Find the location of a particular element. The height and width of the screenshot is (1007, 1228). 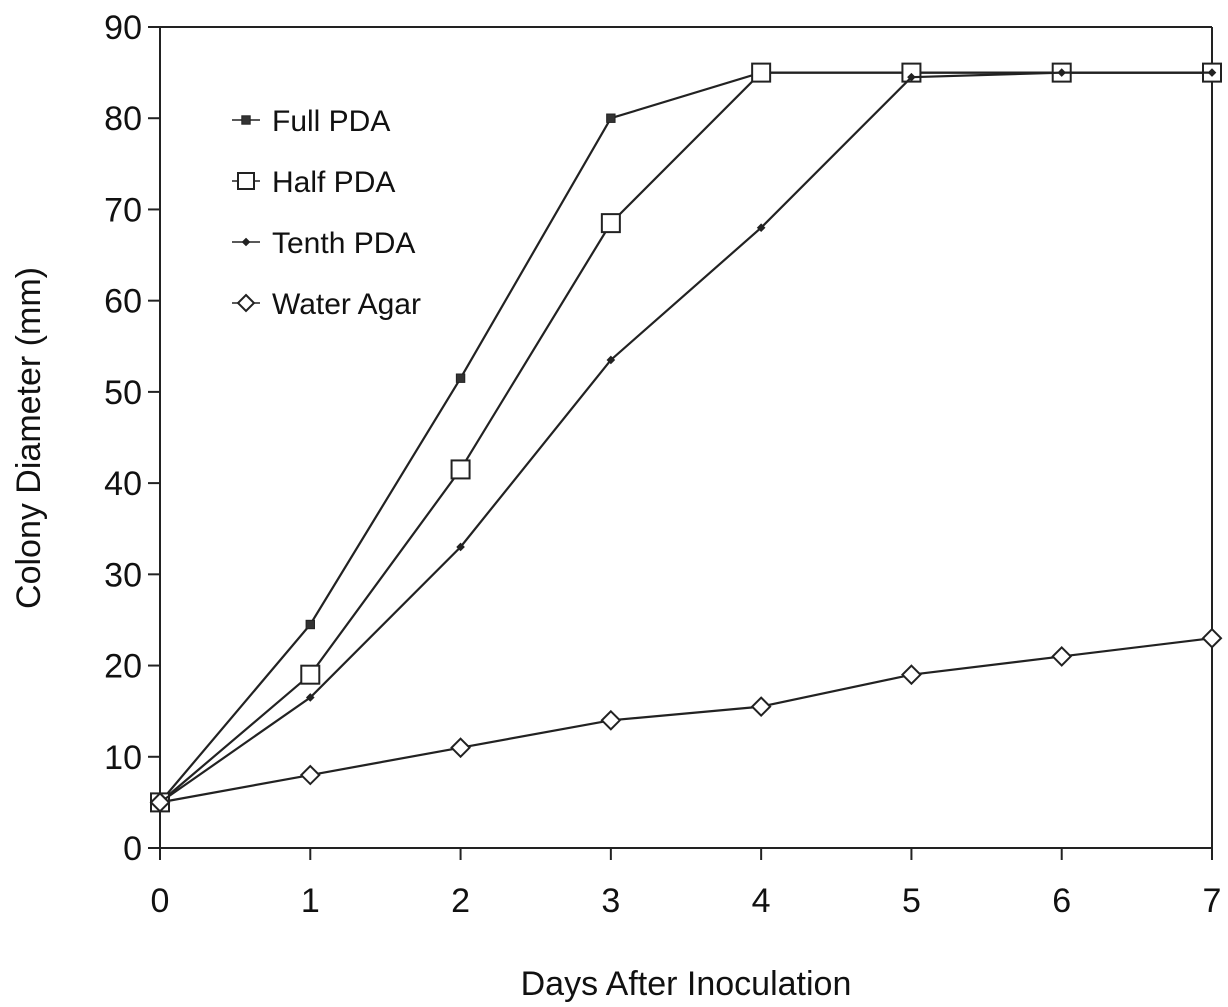

y-tick-label: 70 is located at coordinates (123, 210).